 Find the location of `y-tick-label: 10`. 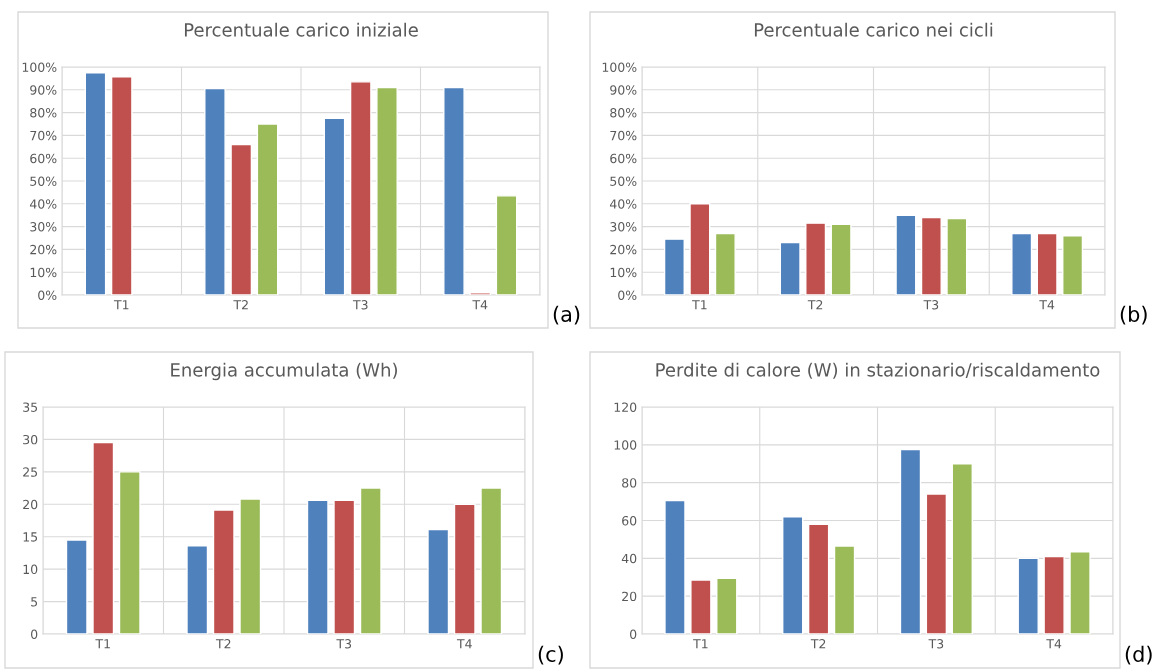

y-tick-label: 10 is located at coordinates (30, 569).